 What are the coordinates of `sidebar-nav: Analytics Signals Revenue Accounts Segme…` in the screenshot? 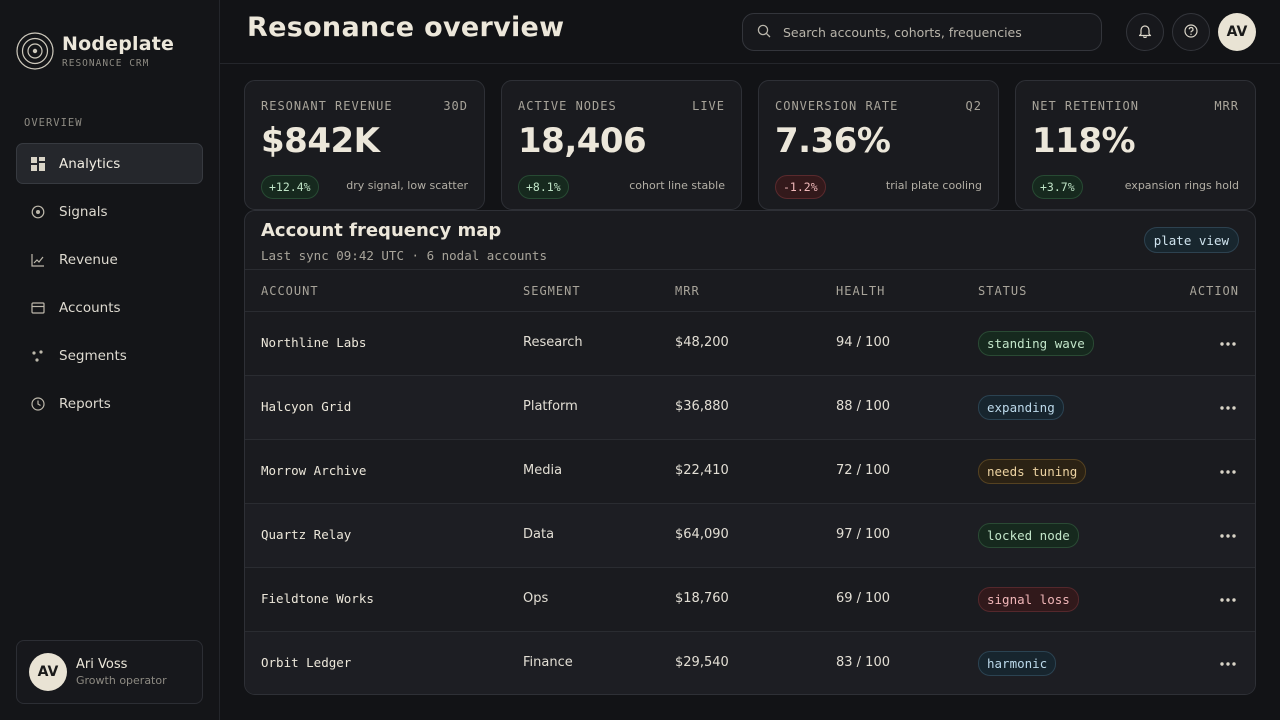 It's located at (109, 287).